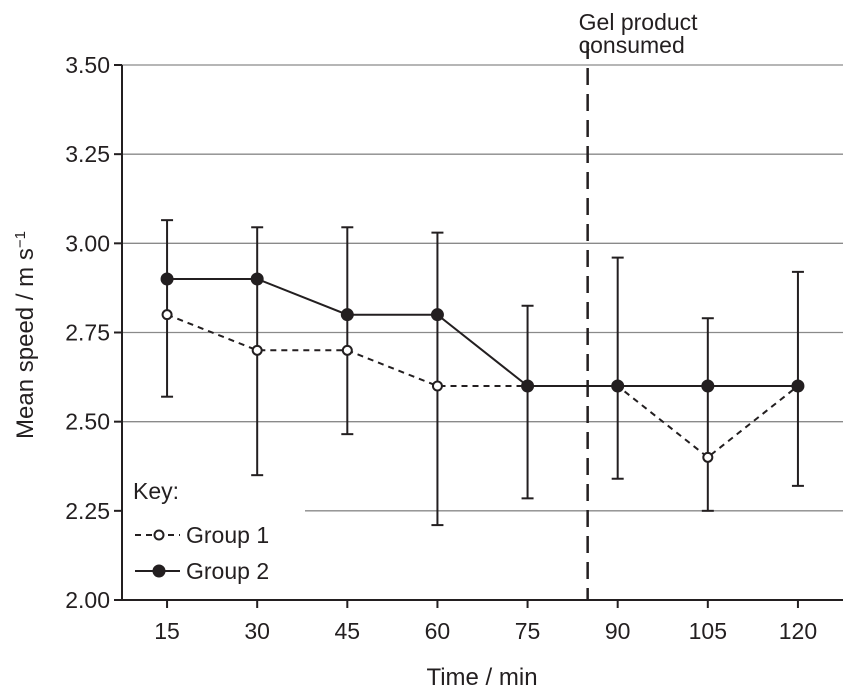 The width and height of the screenshot is (843, 693). I want to click on y-axis-title-superscript: −1, so click(20, 239).